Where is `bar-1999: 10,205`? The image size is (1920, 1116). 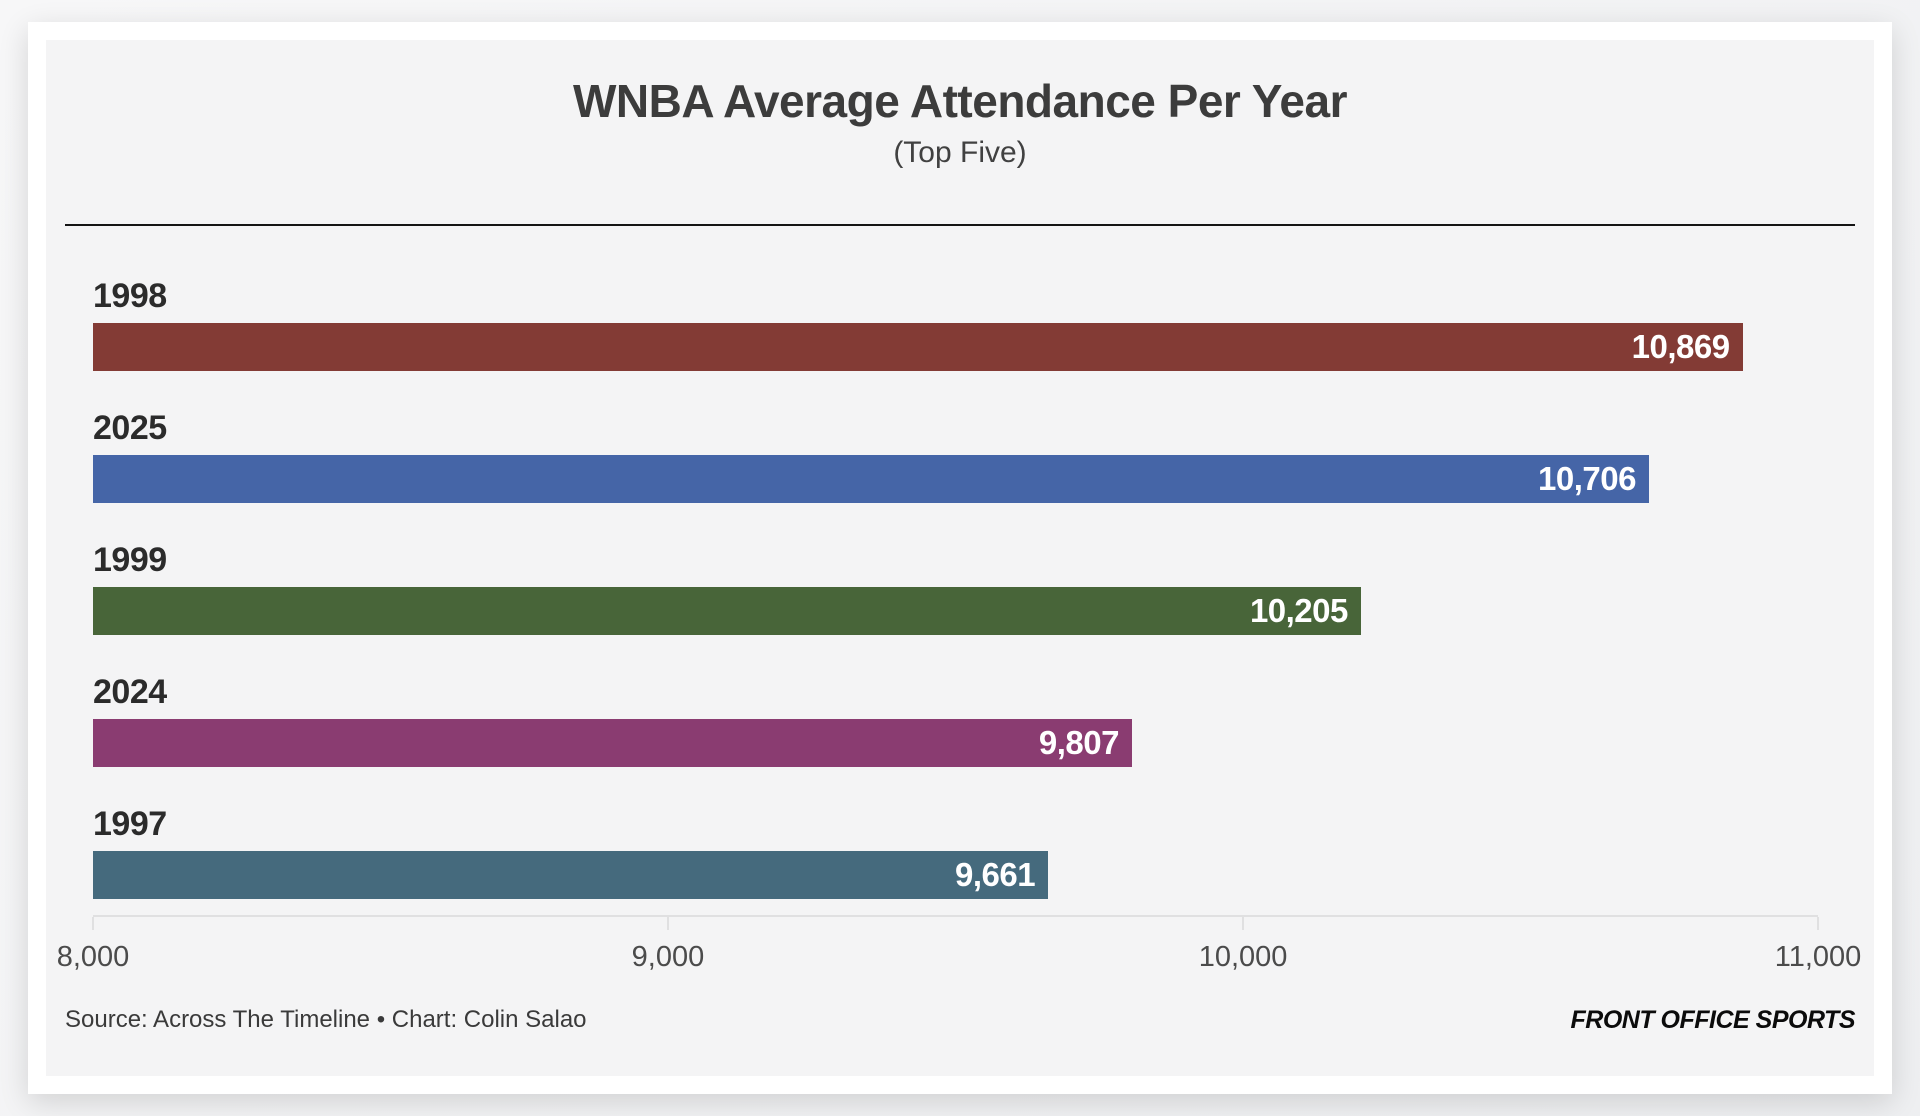
bar-1999: 10,205 is located at coordinates (727, 611).